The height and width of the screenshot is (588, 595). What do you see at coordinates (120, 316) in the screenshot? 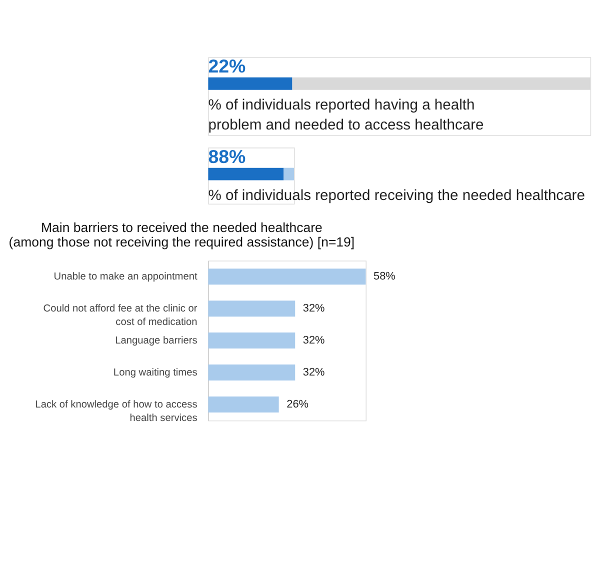
I see `y-tick-label: Could not afford fee at the clinic or cost of medication` at bounding box center [120, 316].